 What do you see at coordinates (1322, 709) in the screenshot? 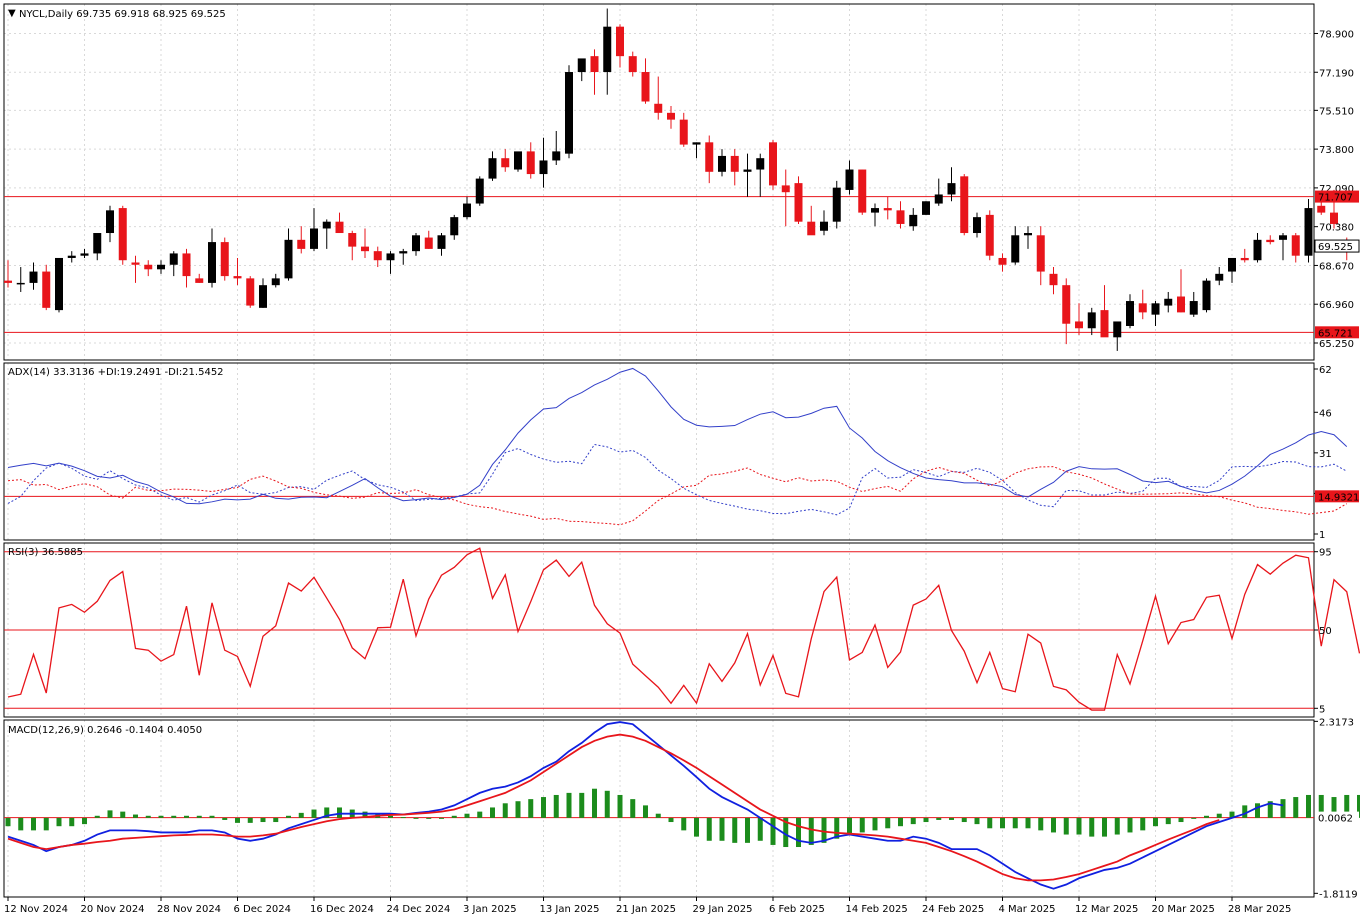
I see `rsi-axis-label: 5` at bounding box center [1322, 709].